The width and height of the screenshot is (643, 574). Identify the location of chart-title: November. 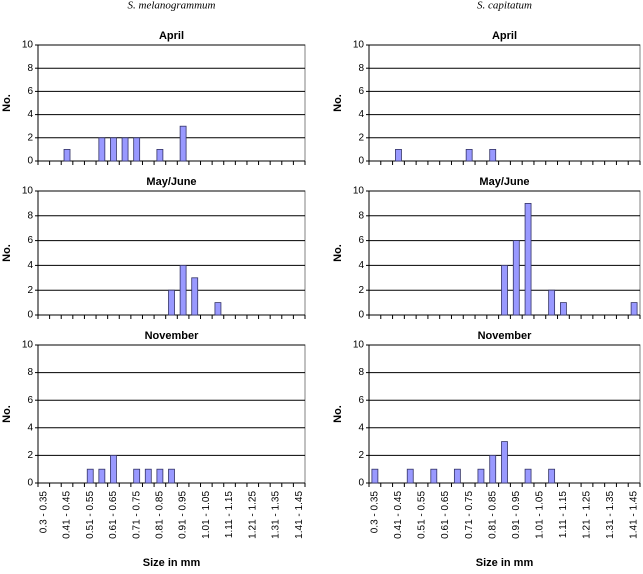
(172, 336).